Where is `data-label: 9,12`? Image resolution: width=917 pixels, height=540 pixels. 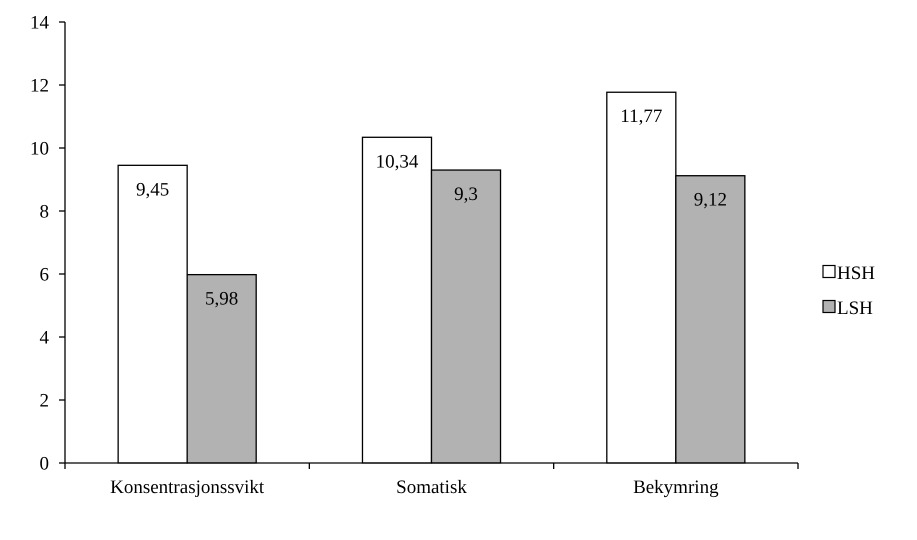
data-label: 9,12 is located at coordinates (710, 200).